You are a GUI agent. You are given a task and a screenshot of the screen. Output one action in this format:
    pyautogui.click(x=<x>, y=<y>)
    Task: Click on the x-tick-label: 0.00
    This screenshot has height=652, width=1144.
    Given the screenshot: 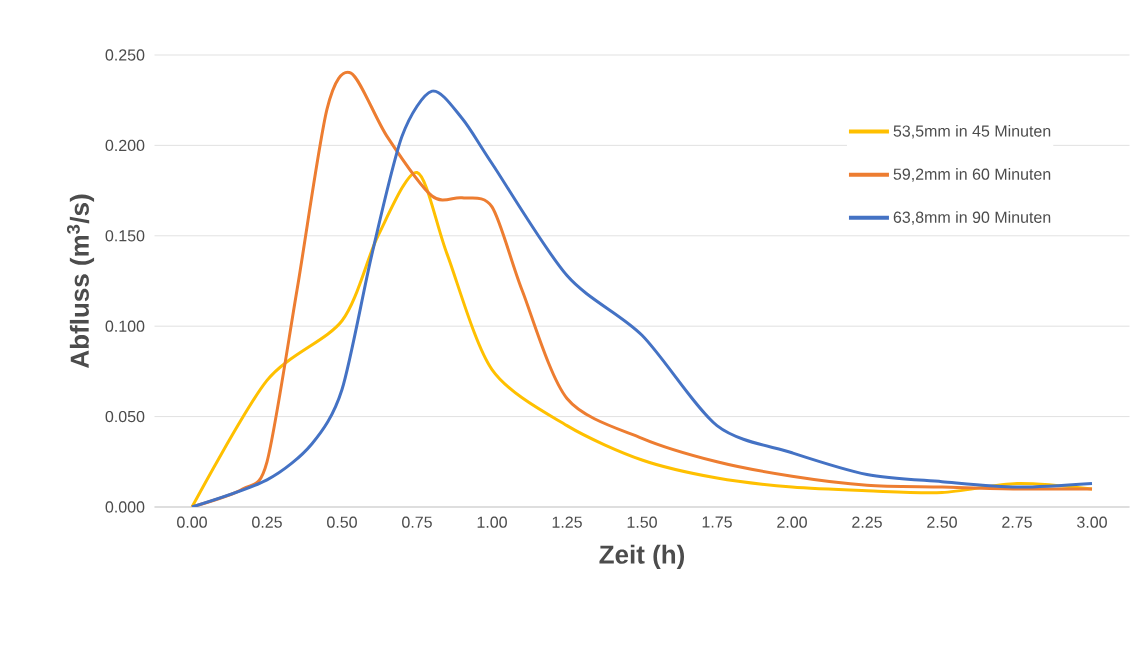 What is the action you would take?
    pyautogui.click(x=192, y=522)
    